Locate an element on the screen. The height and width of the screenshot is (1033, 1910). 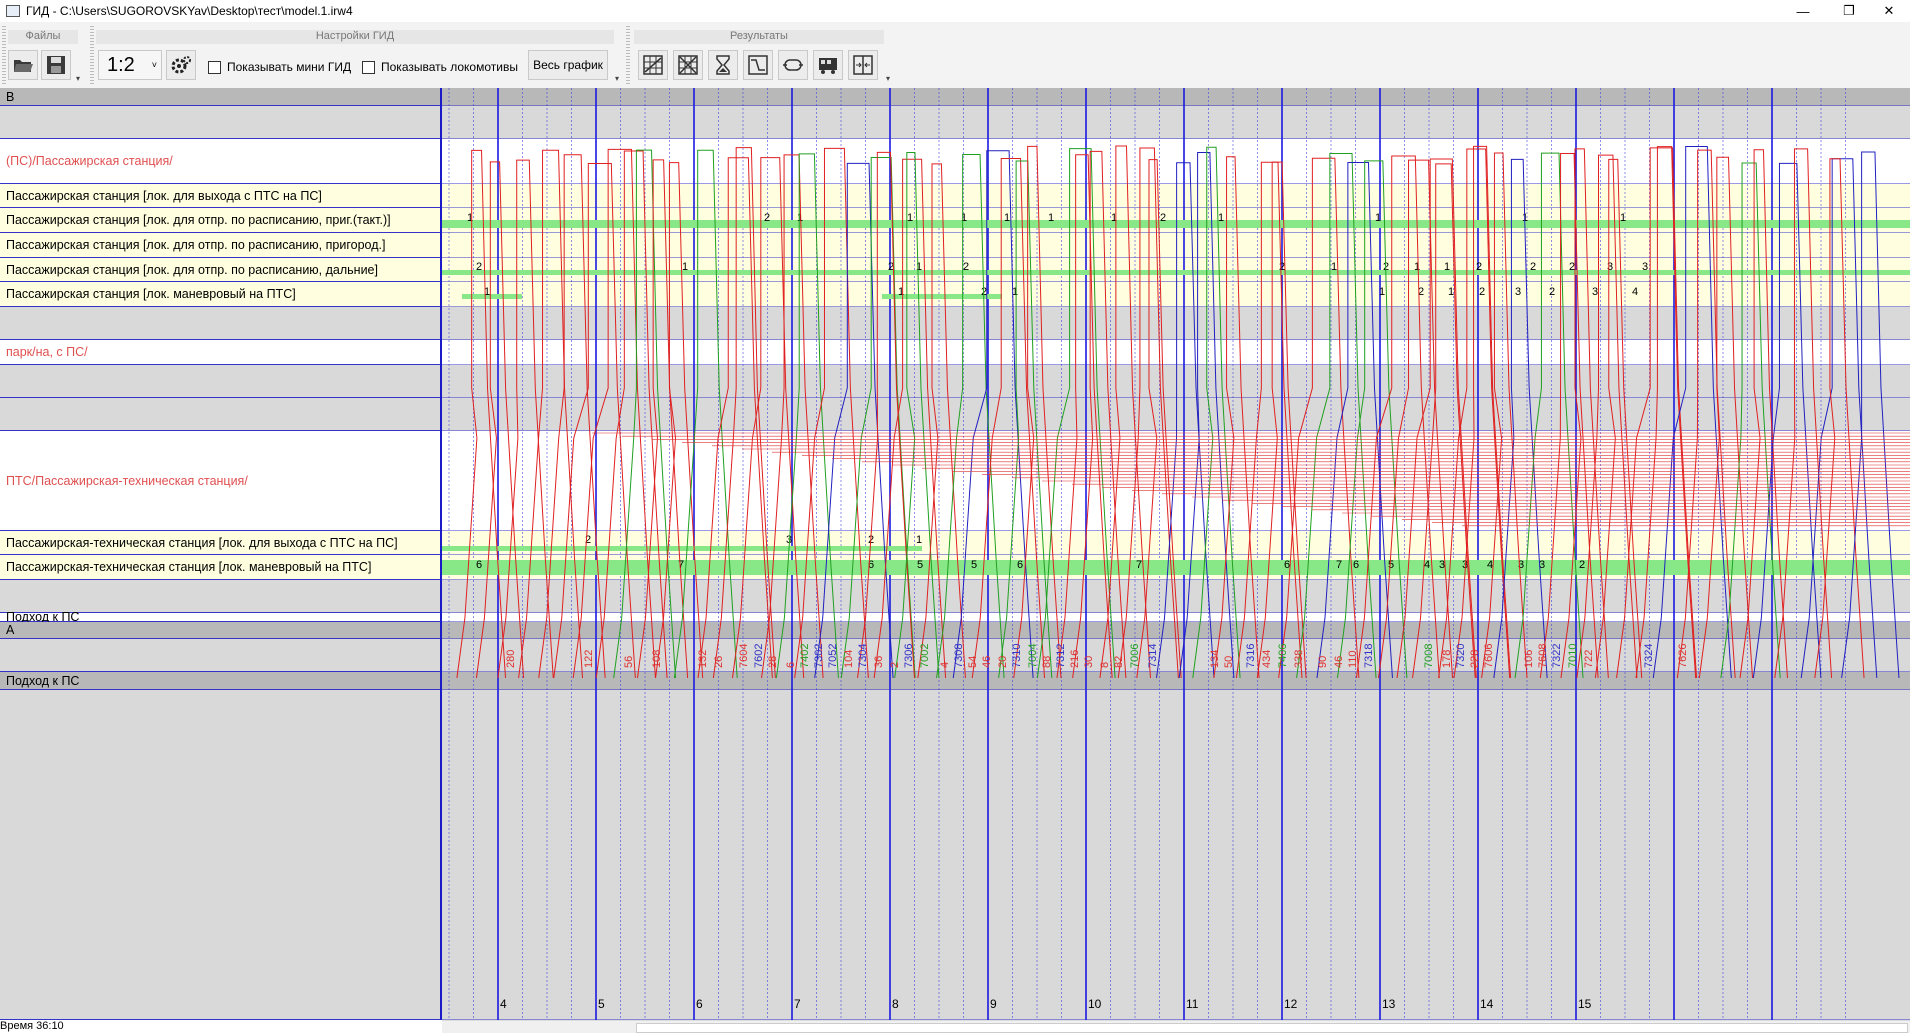
save-button is located at coordinates (56, 65).